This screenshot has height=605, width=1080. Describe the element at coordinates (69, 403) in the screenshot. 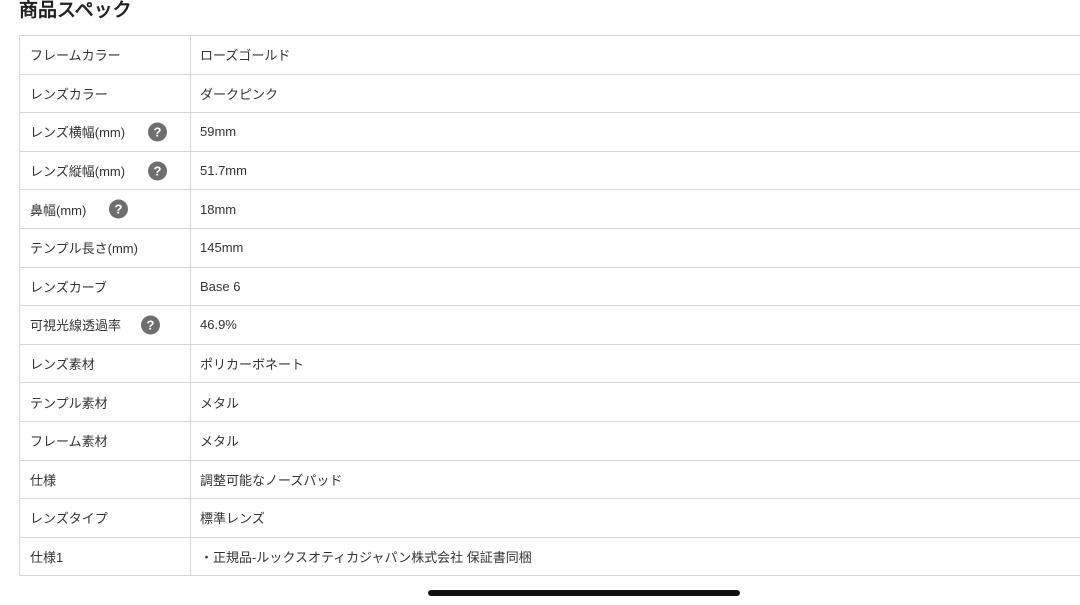

I see `spec-label-text: テンプル素材` at that location.